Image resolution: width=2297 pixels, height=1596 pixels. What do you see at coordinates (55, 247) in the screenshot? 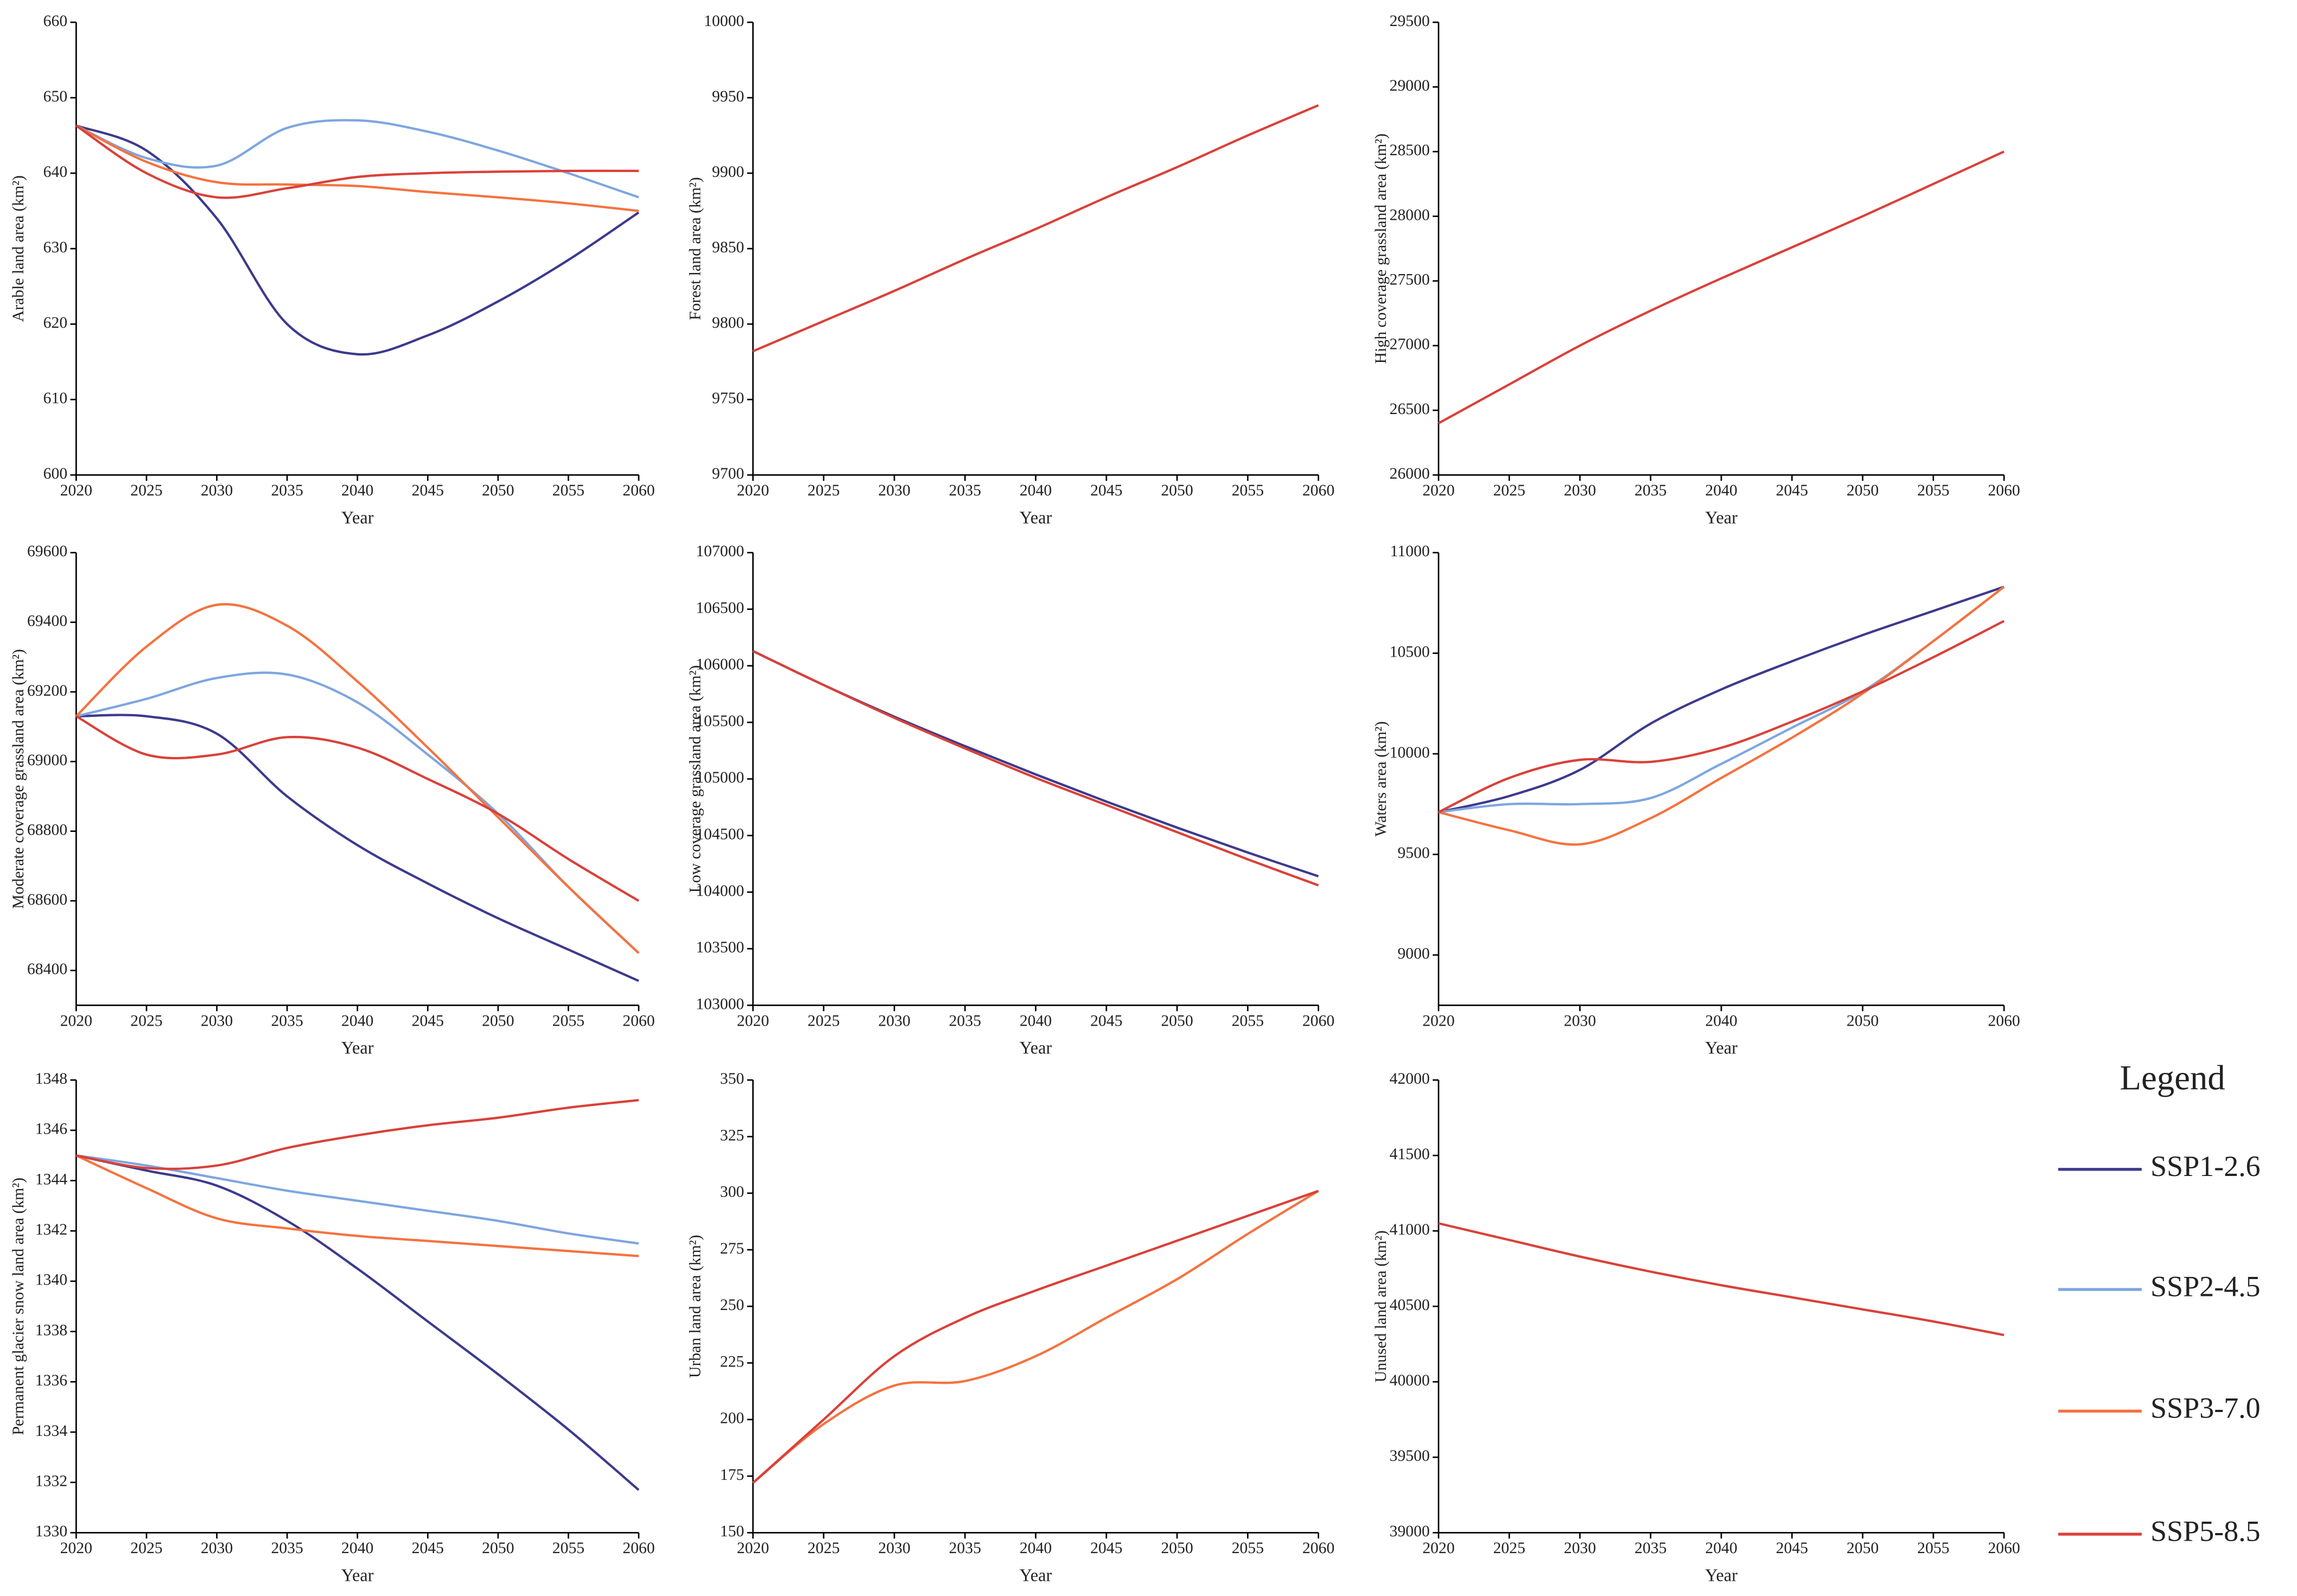
I see `y-tick-label: 630` at bounding box center [55, 247].